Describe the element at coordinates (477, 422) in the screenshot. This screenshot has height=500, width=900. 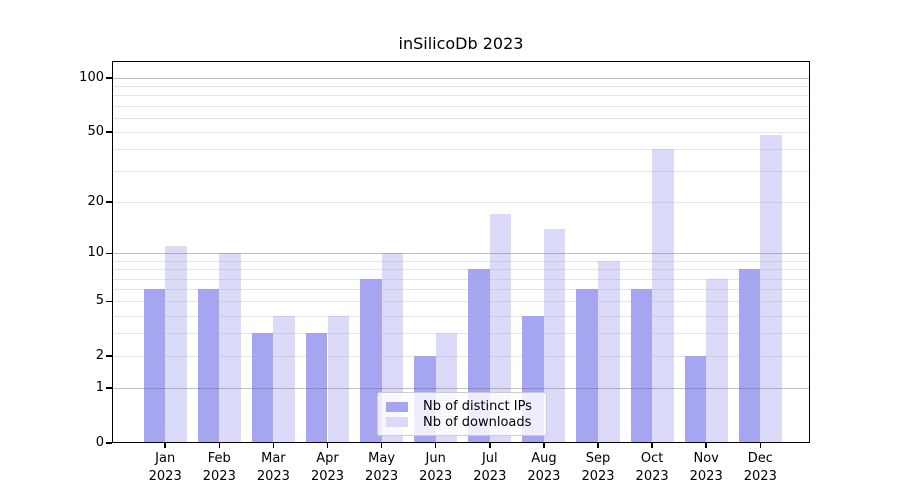
I see `legend-label-downloads: Nb of downloads` at that location.